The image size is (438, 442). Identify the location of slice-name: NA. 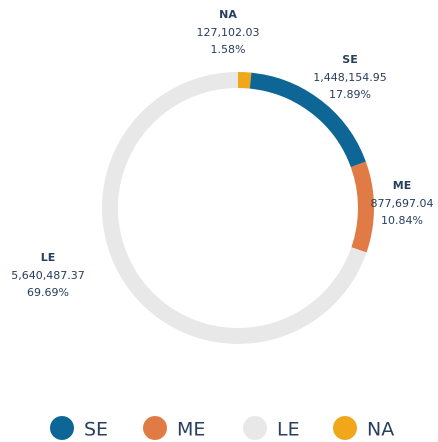
(228, 14).